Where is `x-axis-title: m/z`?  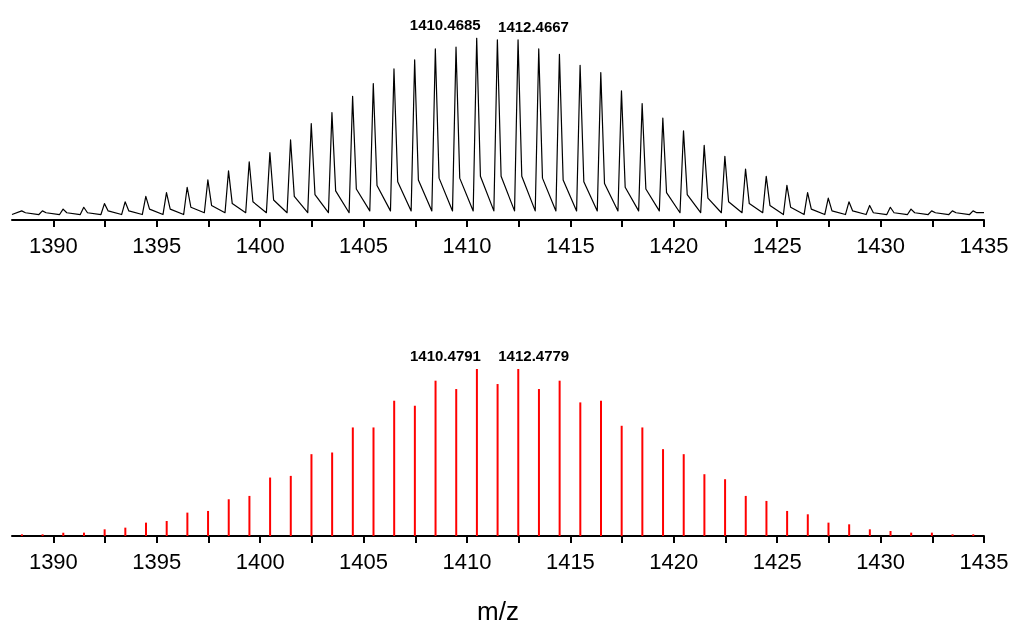 x-axis-title: m/z is located at coordinates (498, 611).